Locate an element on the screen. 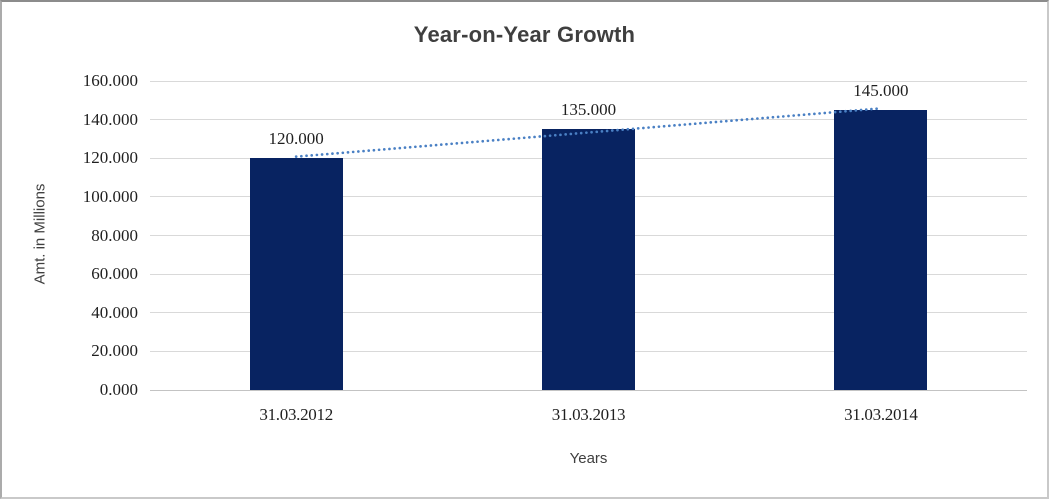 This screenshot has height=499, width=1049. y-tick-label: 60.000 is located at coordinates (114, 274).